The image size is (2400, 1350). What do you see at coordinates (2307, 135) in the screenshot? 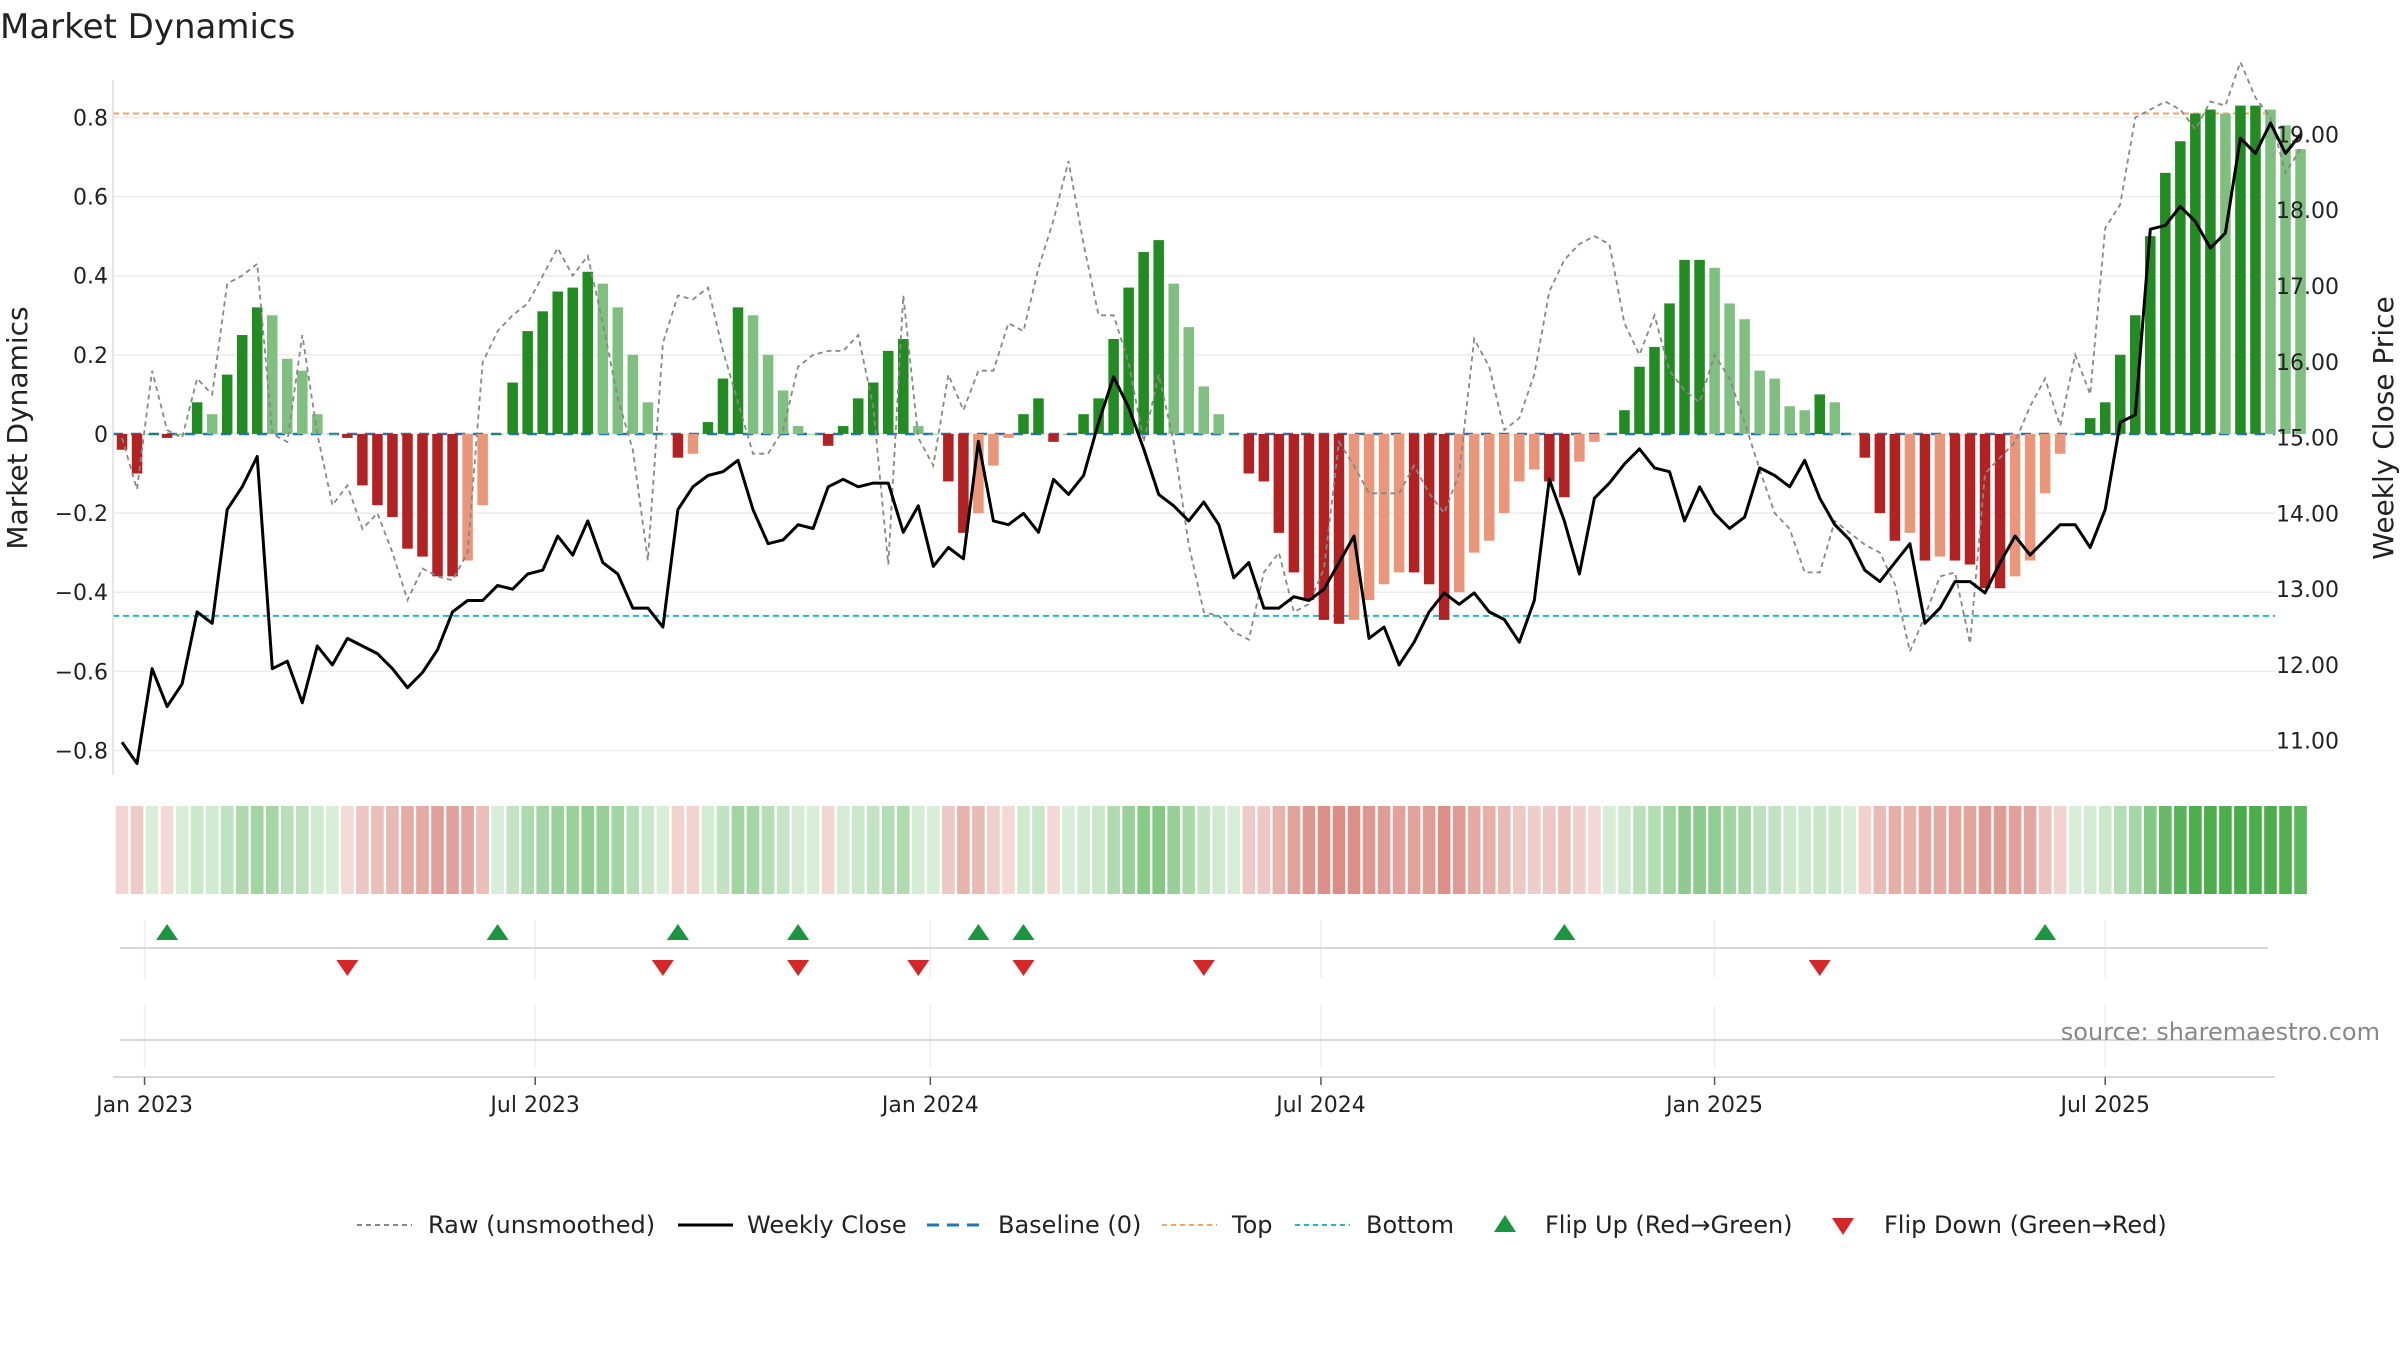
I see `y-tick-right-label: 19.00` at bounding box center [2307, 135].